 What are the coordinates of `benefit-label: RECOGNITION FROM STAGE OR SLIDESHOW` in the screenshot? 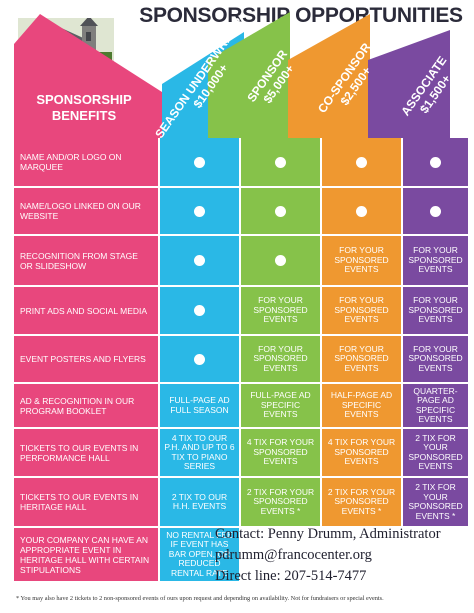 It's located at (79, 260).